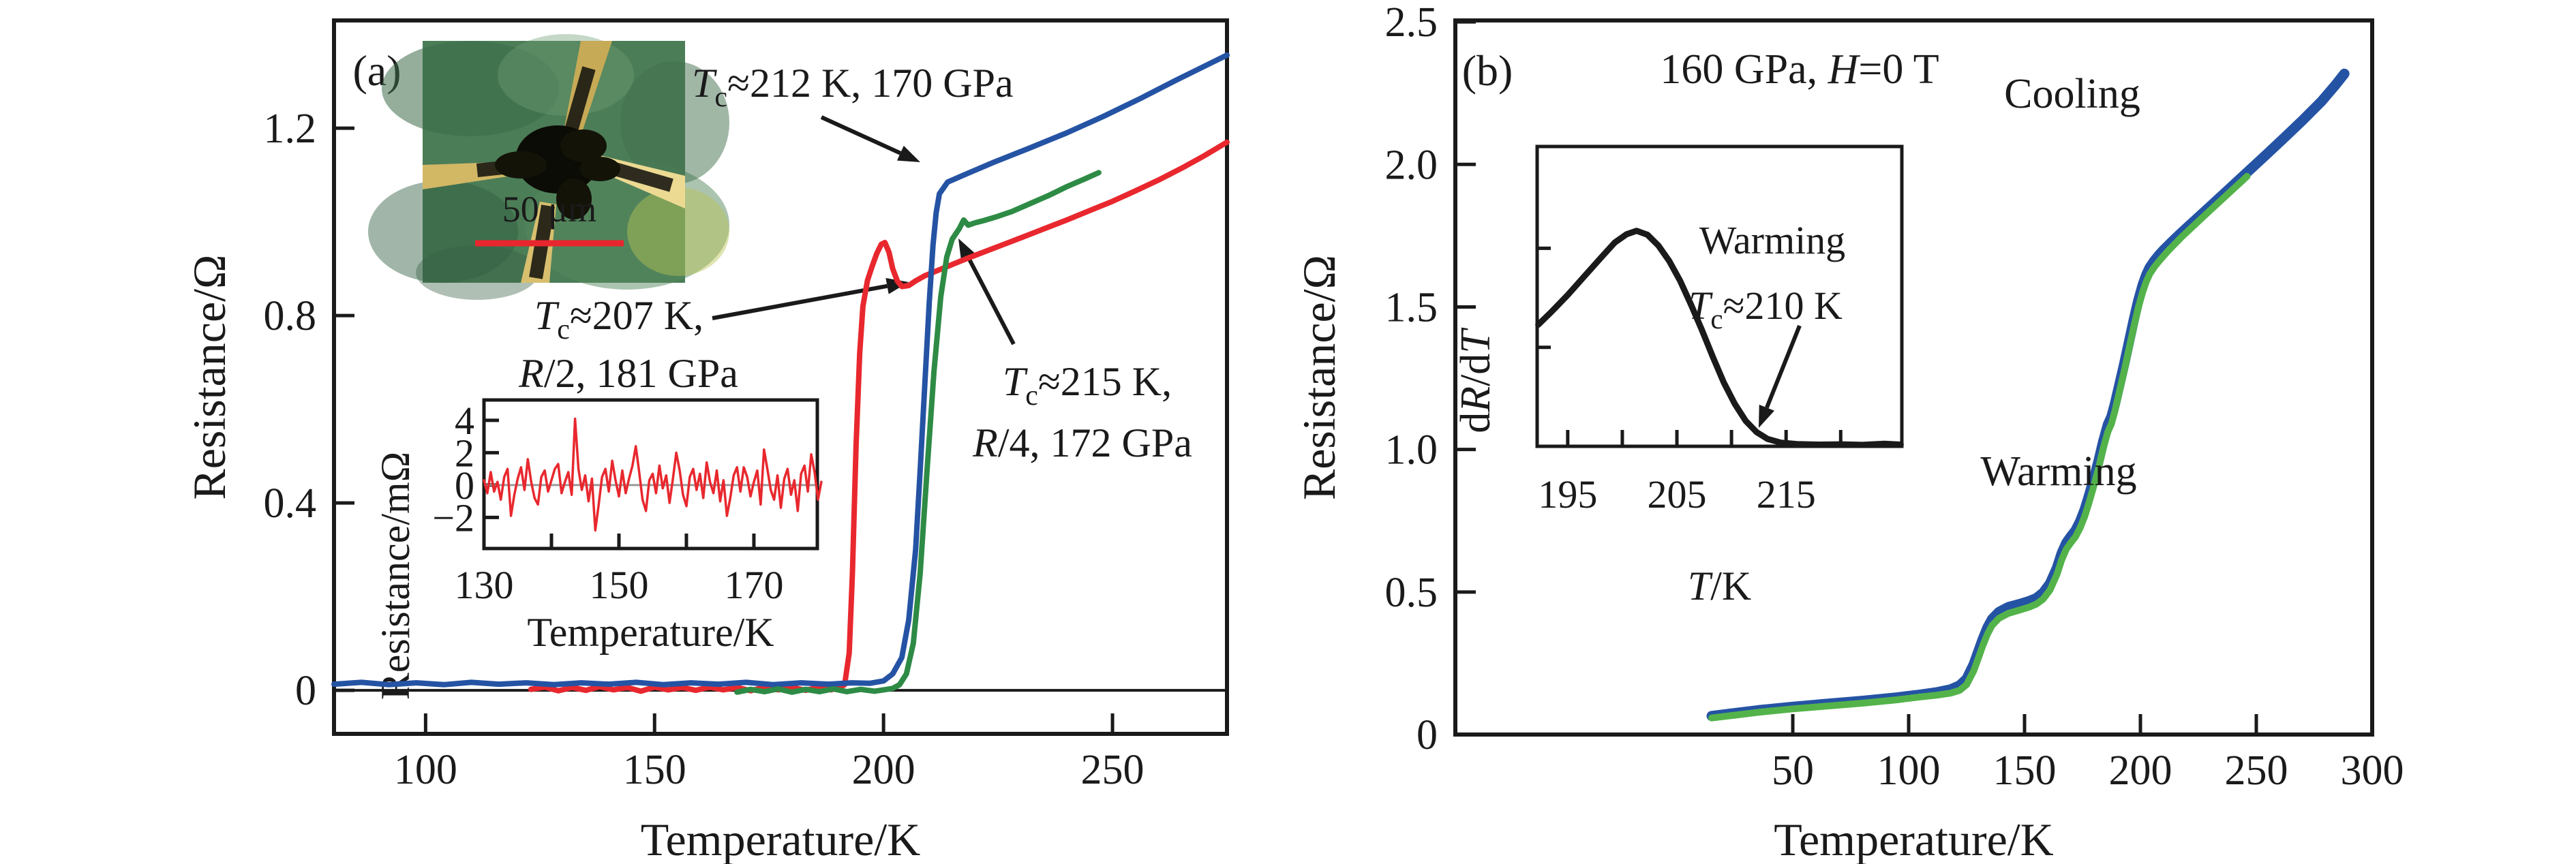 The image size is (2576, 864). I want to click on text-run: /d, so click(1476, 370).